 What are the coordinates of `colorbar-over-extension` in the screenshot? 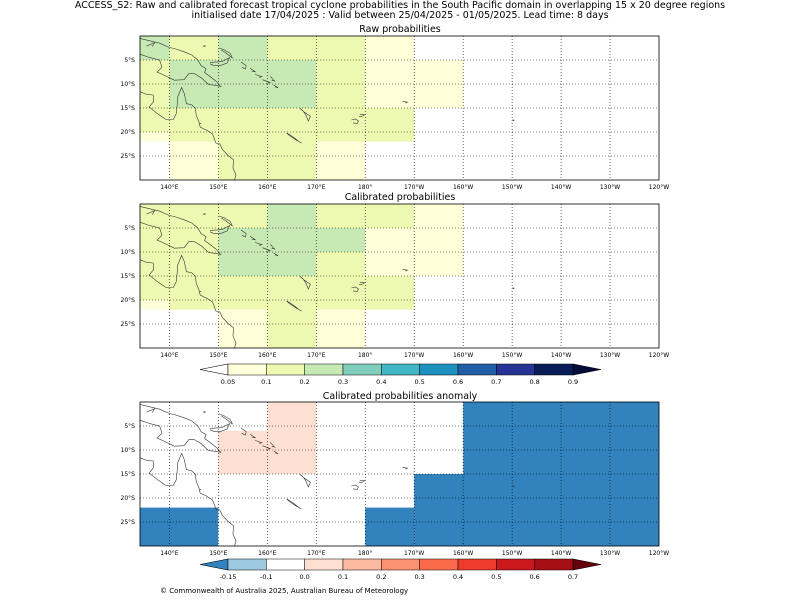 It's located at (587, 564).